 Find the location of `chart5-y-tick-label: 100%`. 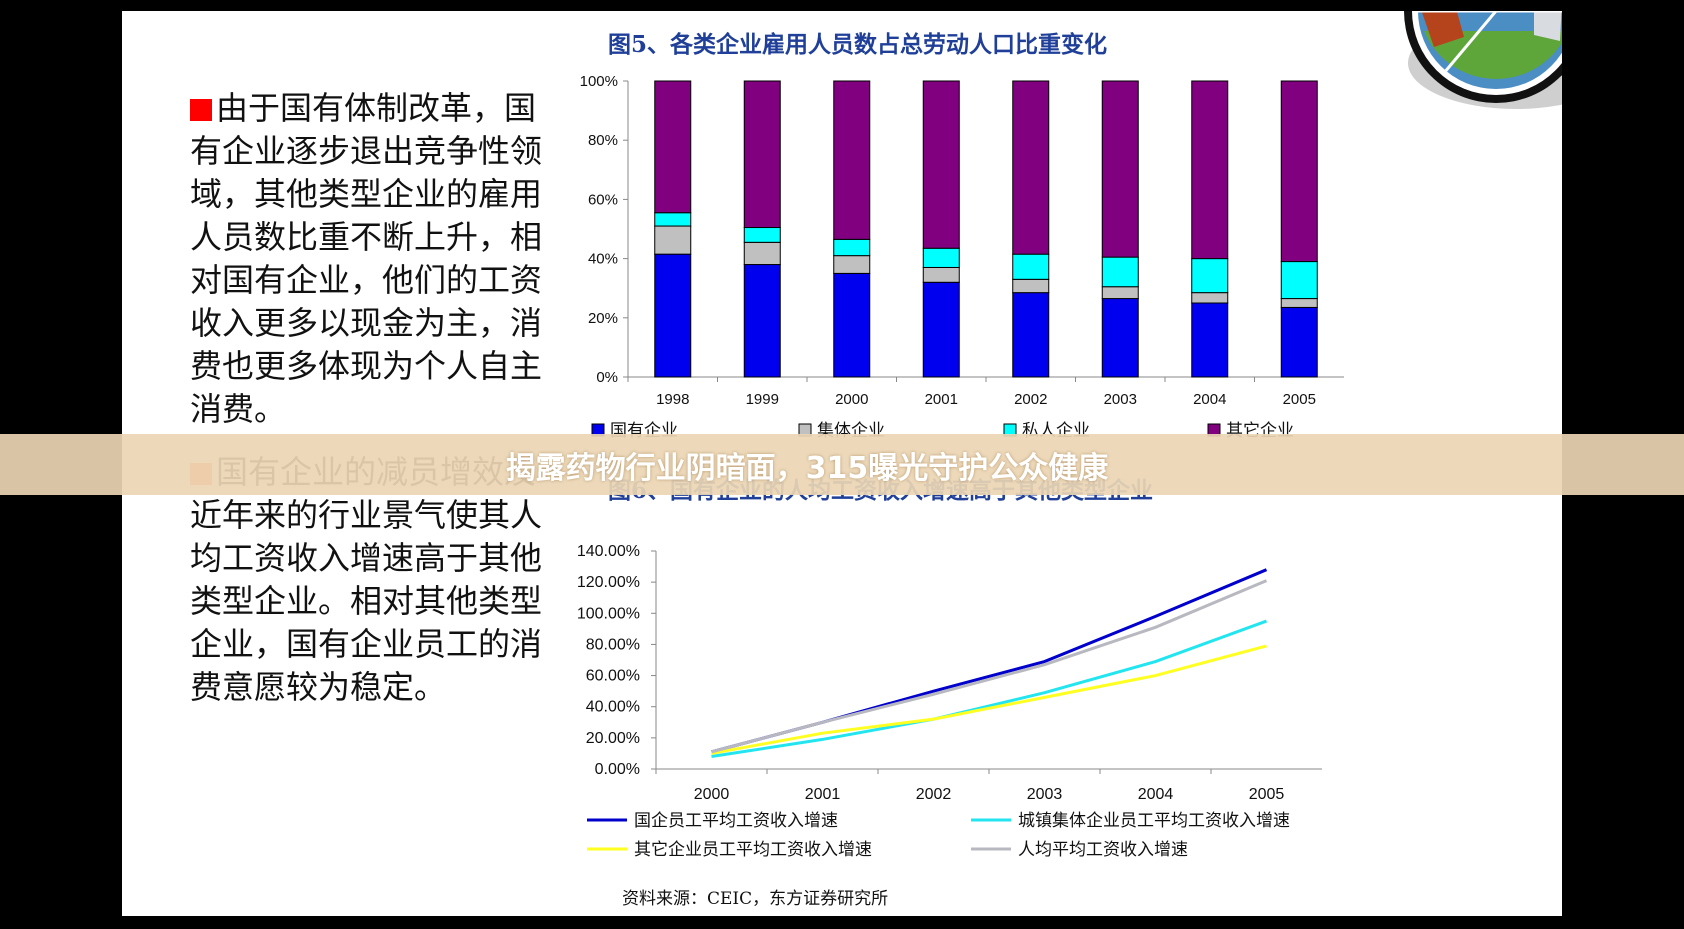

chart5-y-tick-label: 100% is located at coordinates (599, 81).